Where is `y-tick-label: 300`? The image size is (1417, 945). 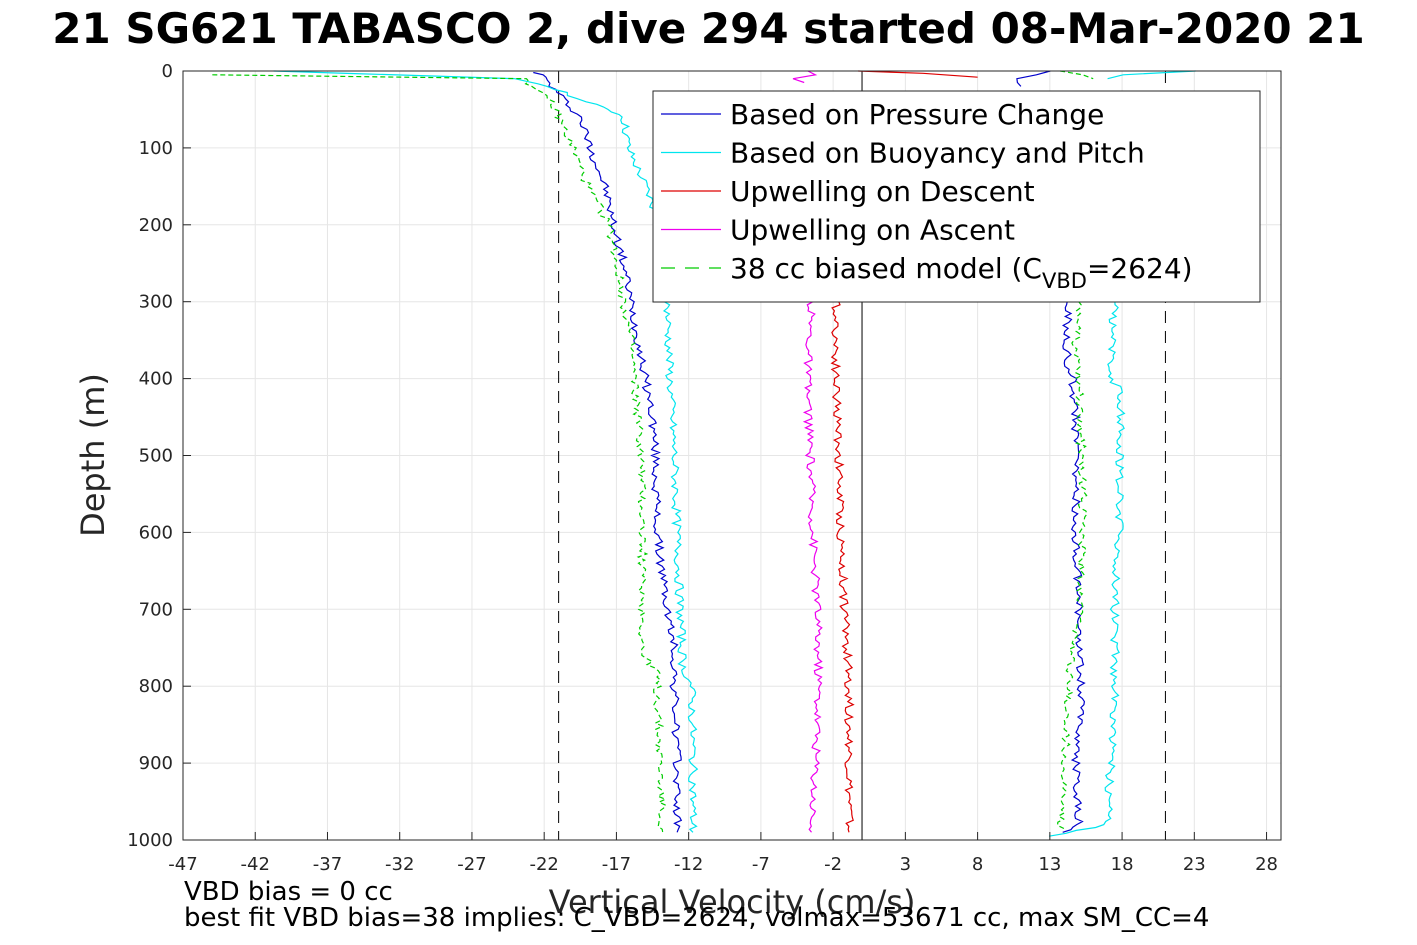 y-tick-label: 300 is located at coordinates (156, 302).